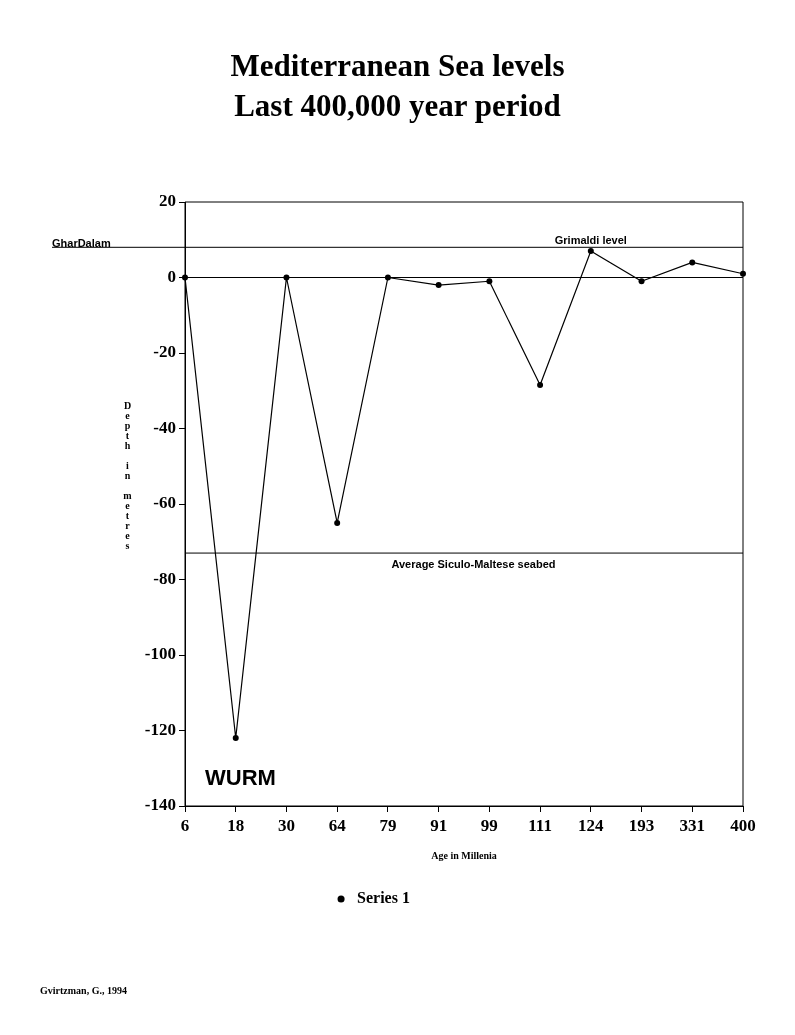 The image size is (795, 1035). I want to click on y-tick-label: -120, so click(160, 729).